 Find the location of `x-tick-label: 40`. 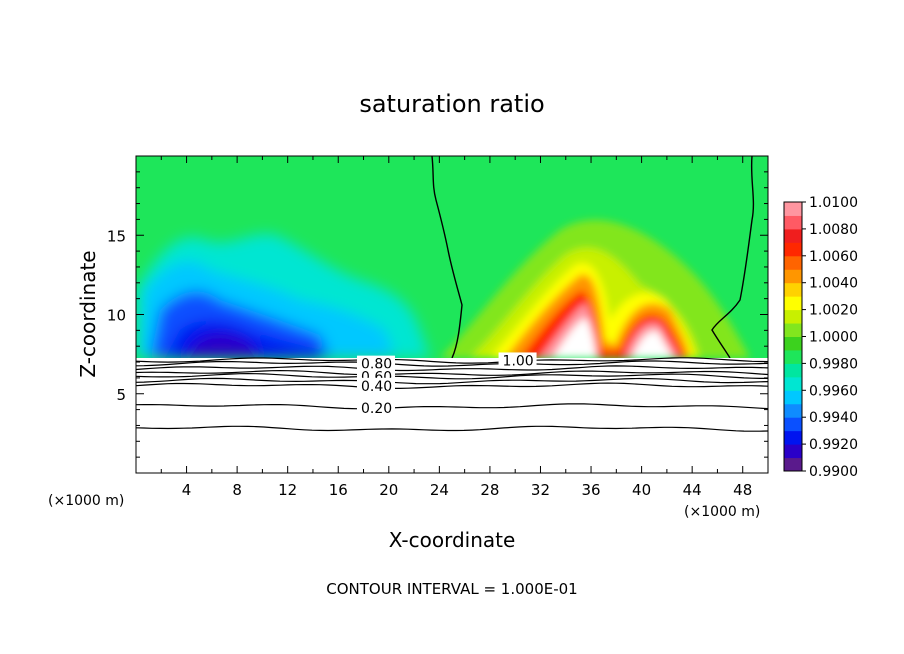

x-tick-label: 40 is located at coordinates (641, 490).